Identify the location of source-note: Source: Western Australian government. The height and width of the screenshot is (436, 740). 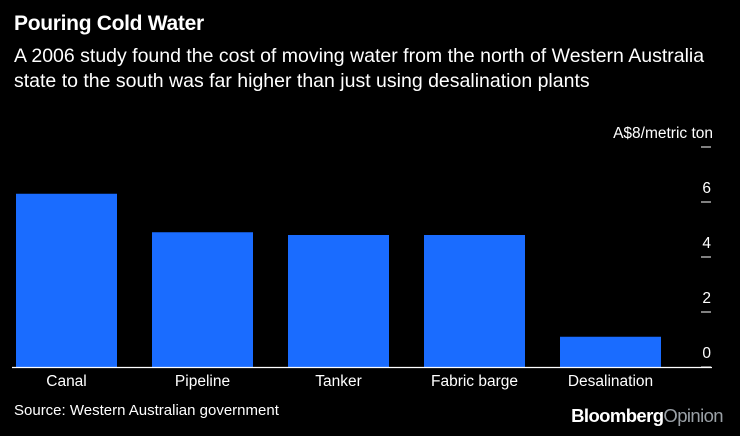
(146, 410).